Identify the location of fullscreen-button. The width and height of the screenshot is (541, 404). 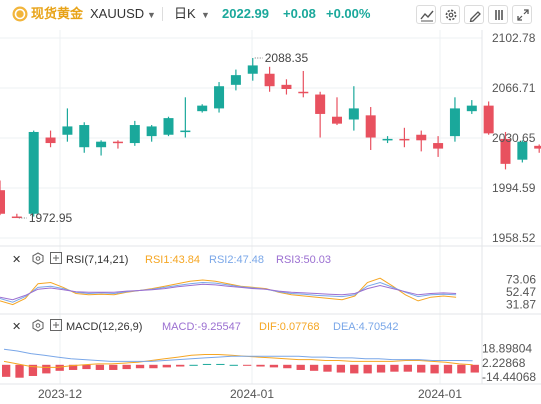
(522, 14).